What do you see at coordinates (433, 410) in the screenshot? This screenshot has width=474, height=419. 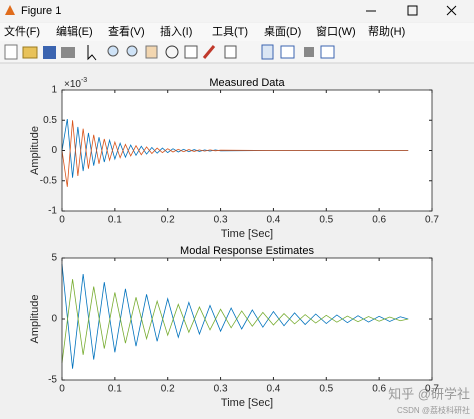 I see `watermark-sub: CSDN @荔枝科研社` at bounding box center [433, 410].